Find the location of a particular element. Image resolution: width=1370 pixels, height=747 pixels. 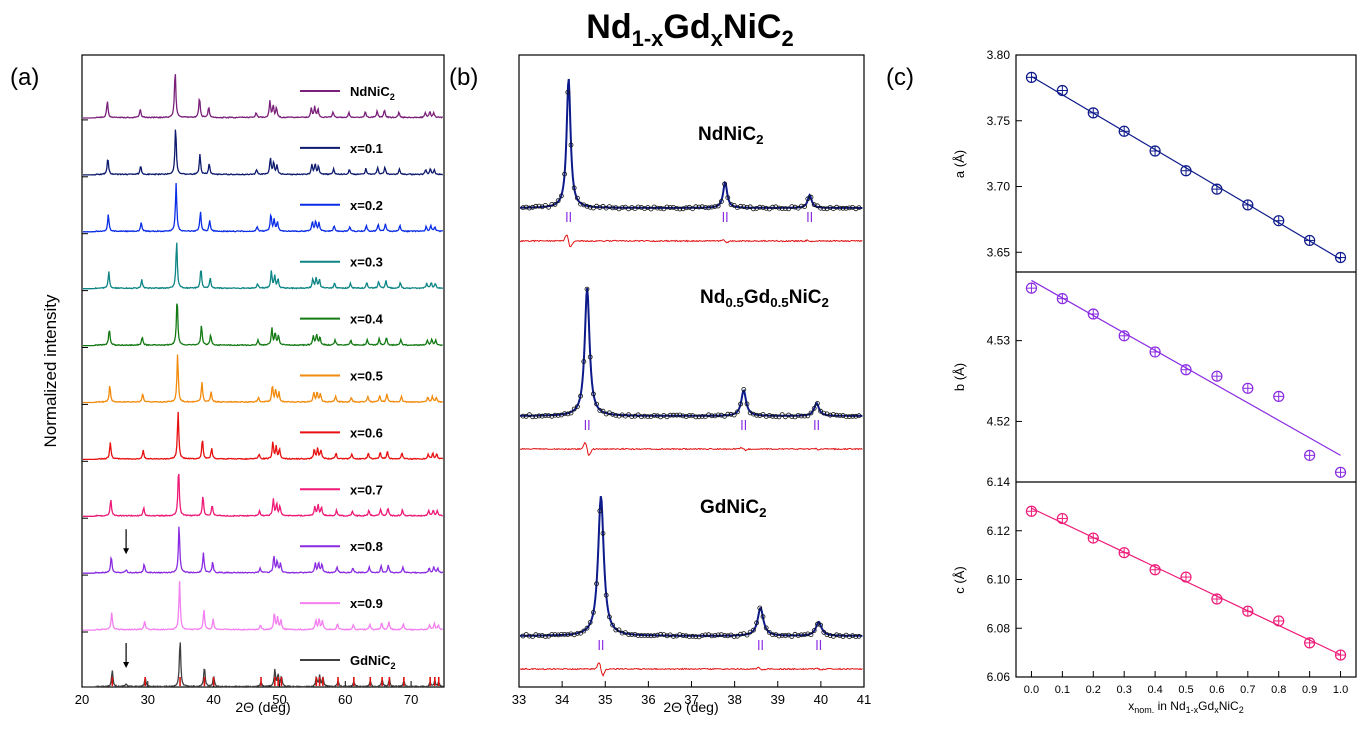

x-tick-label-c: 0.8 is located at coordinates (1278, 690).